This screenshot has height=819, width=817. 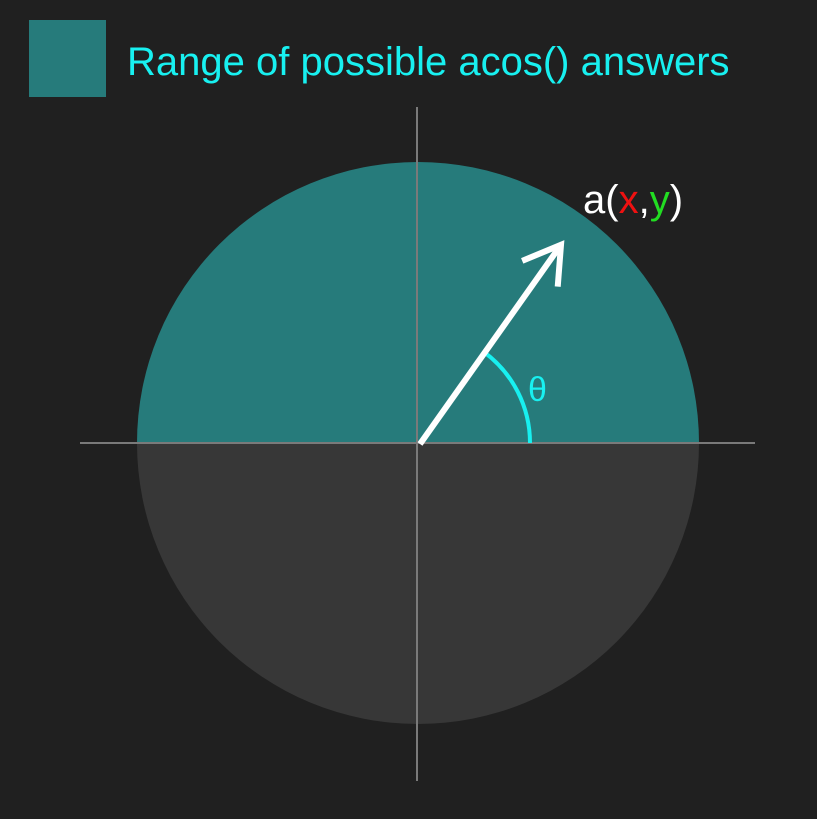 What do you see at coordinates (490, 344) in the screenshot?
I see `vector-line` at bounding box center [490, 344].